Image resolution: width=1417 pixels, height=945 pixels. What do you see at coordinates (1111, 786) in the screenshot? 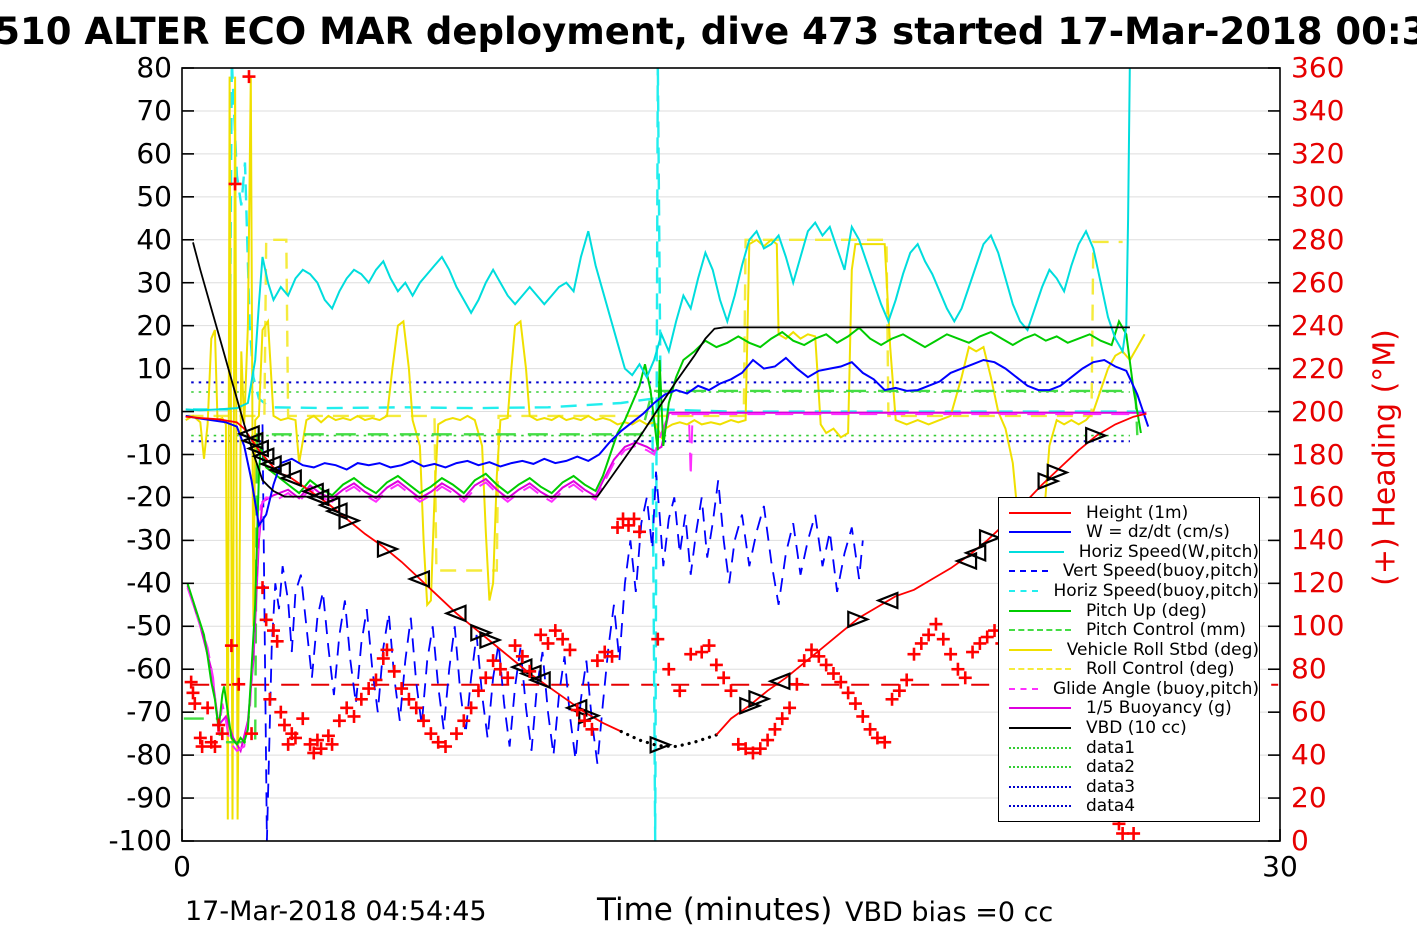
I see `legend-label: data3` at bounding box center [1111, 786].